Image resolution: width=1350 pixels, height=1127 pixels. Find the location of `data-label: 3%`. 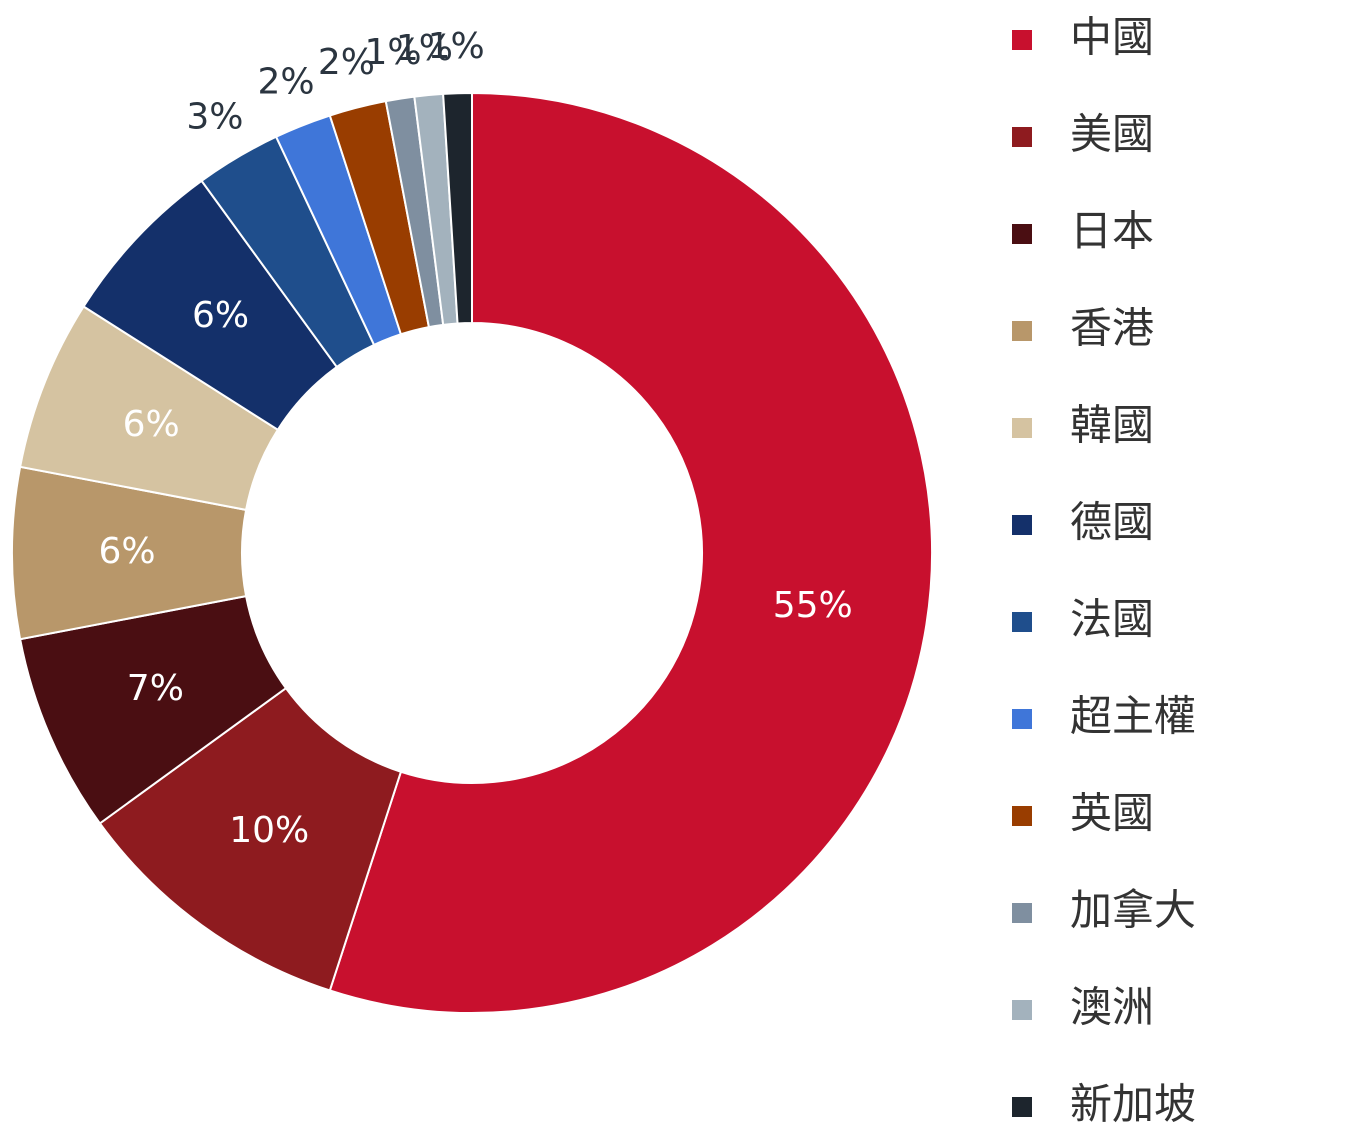

data-label: 3% is located at coordinates (214, 116).